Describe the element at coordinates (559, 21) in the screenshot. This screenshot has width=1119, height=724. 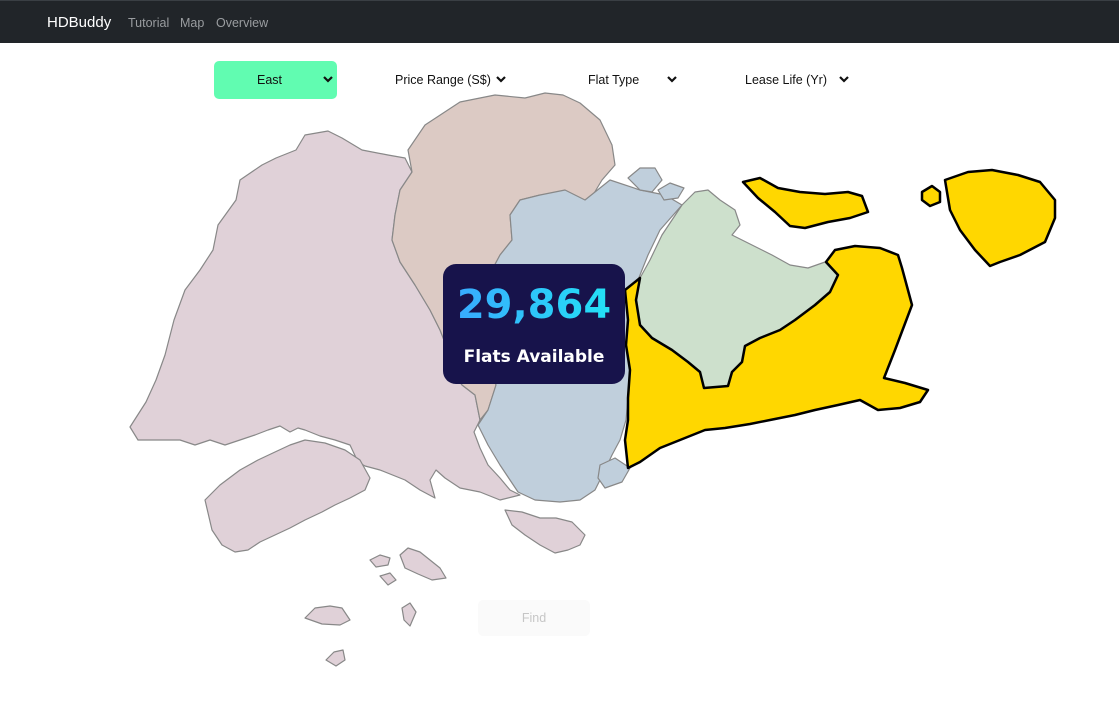
I see `navbar: HDBuddy Tutorial Map Overview` at that location.